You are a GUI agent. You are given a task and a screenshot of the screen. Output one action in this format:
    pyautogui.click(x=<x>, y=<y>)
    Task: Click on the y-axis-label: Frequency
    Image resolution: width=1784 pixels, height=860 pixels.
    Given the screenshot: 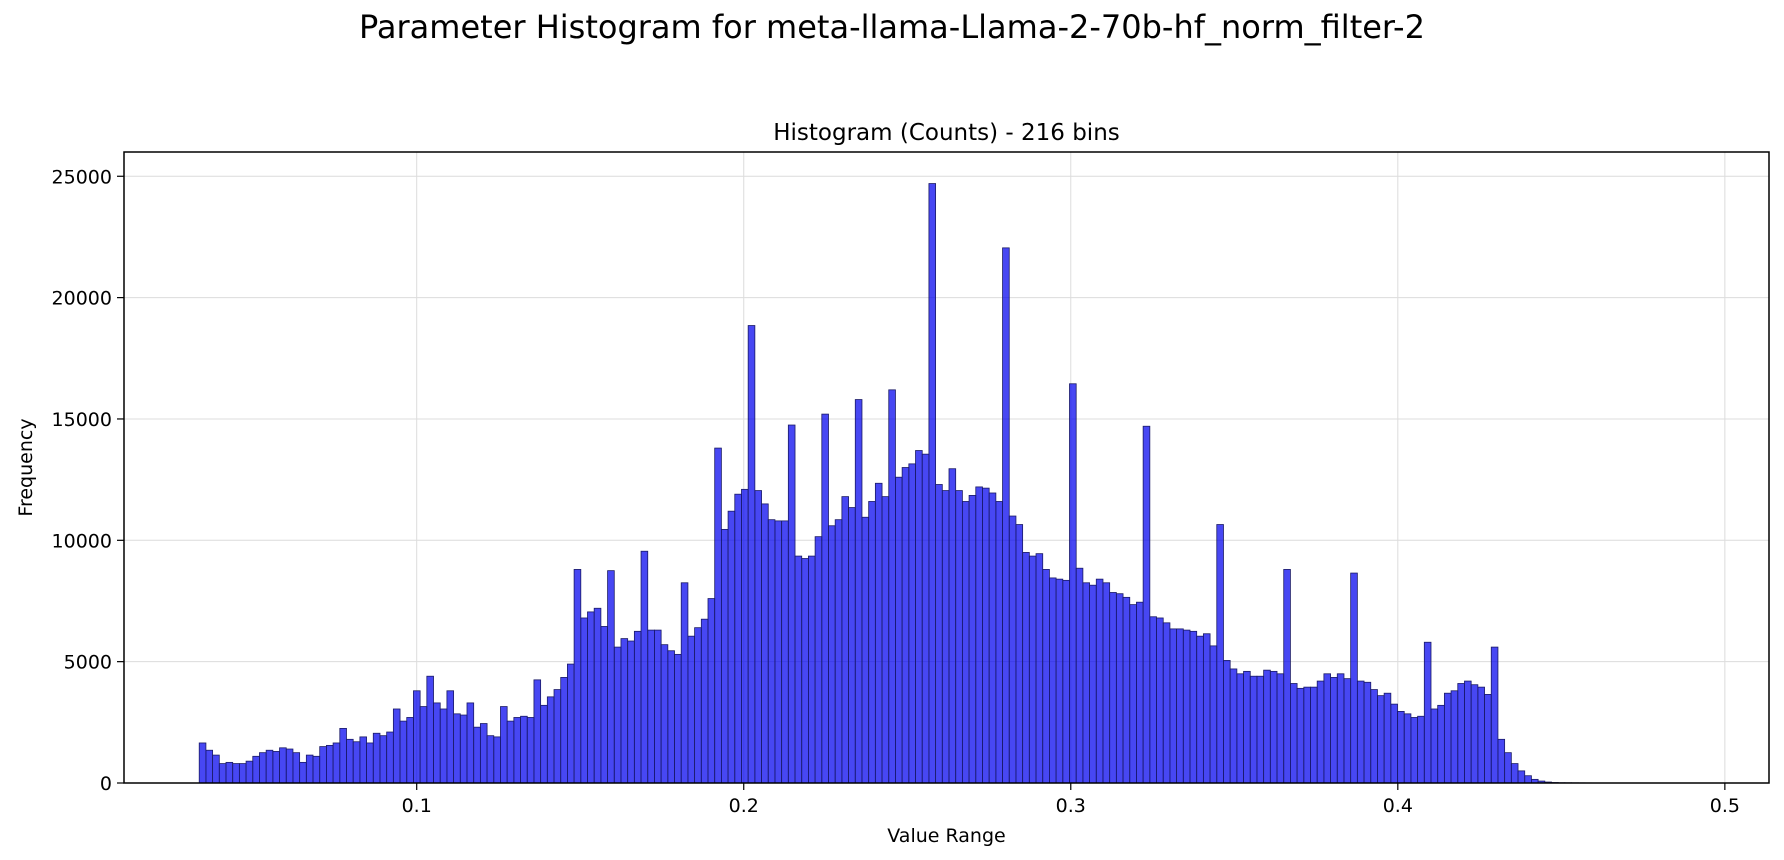 What is the action you would take?
    pyautogui.click(x=26, y=467)
    